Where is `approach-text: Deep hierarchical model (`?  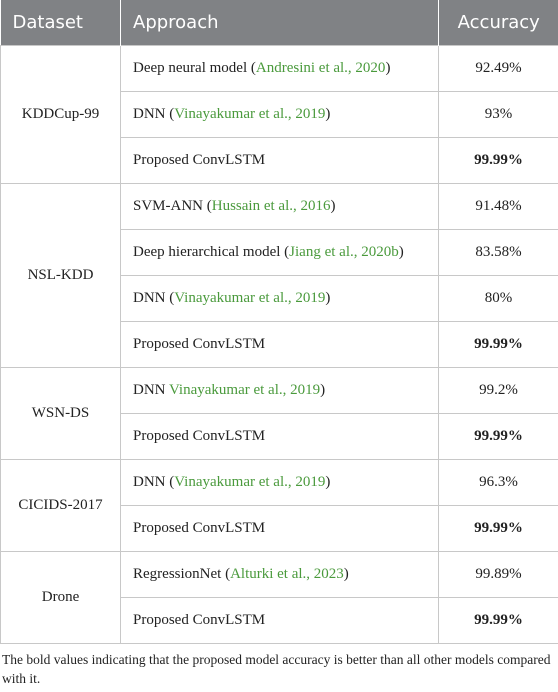
approach-text: Deep hierarchical model ( is located at coordinates (211, 252).